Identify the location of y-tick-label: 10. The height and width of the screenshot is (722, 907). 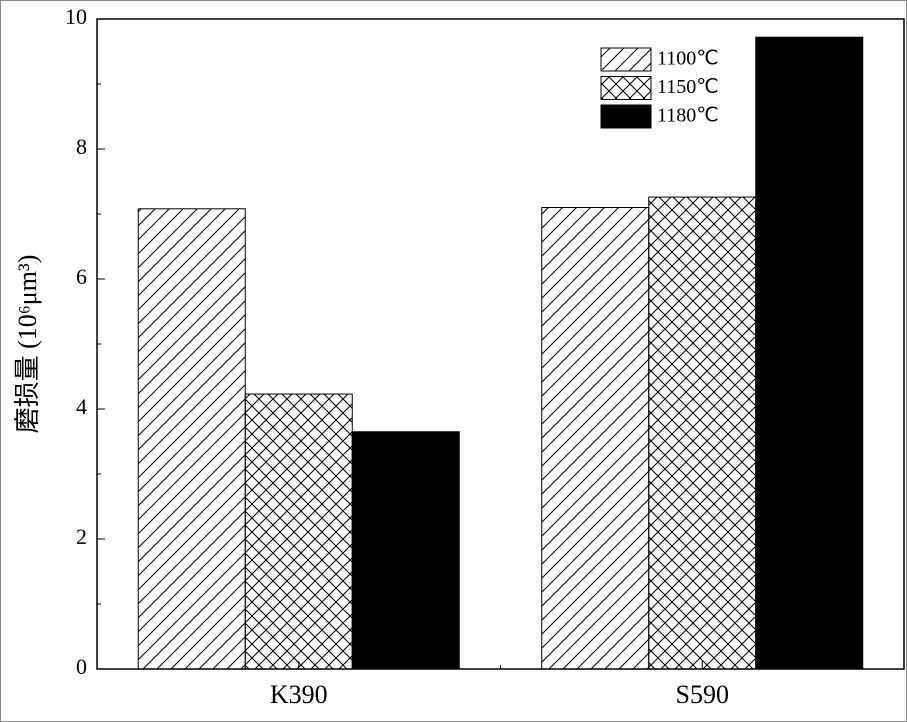
(76, 16).